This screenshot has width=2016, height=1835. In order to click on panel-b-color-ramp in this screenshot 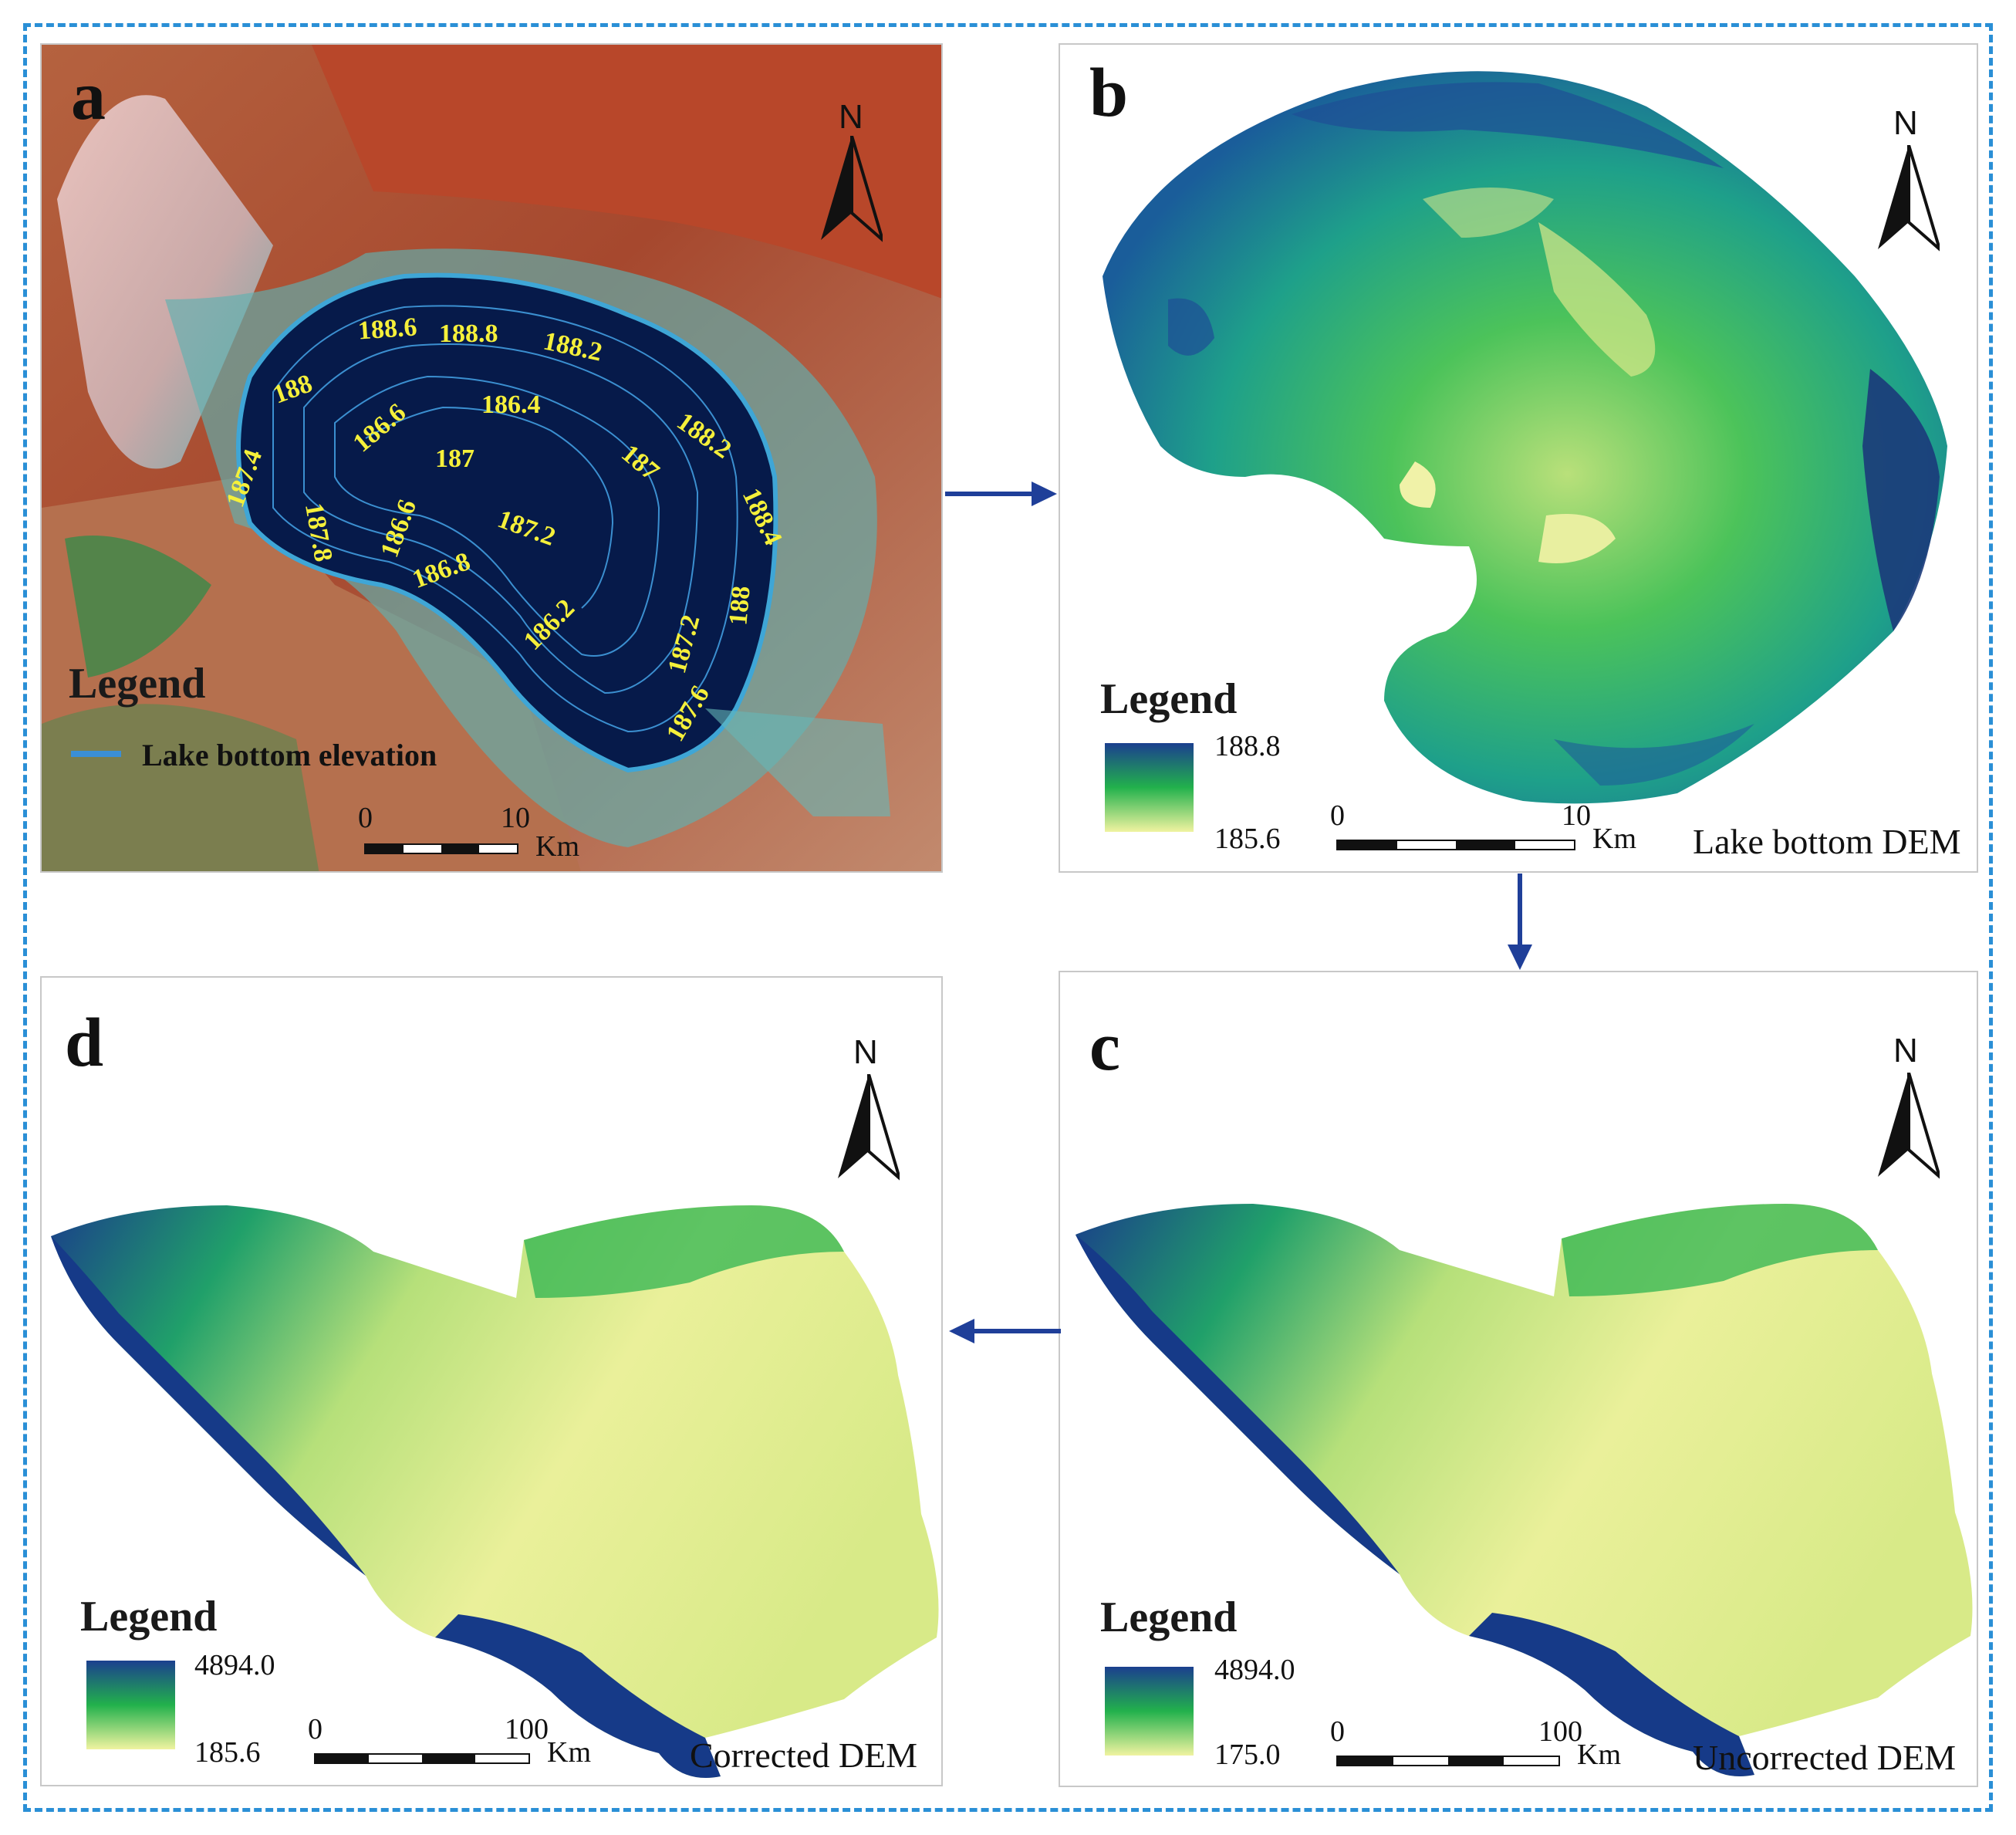, I will do `click(1149, 787)`.